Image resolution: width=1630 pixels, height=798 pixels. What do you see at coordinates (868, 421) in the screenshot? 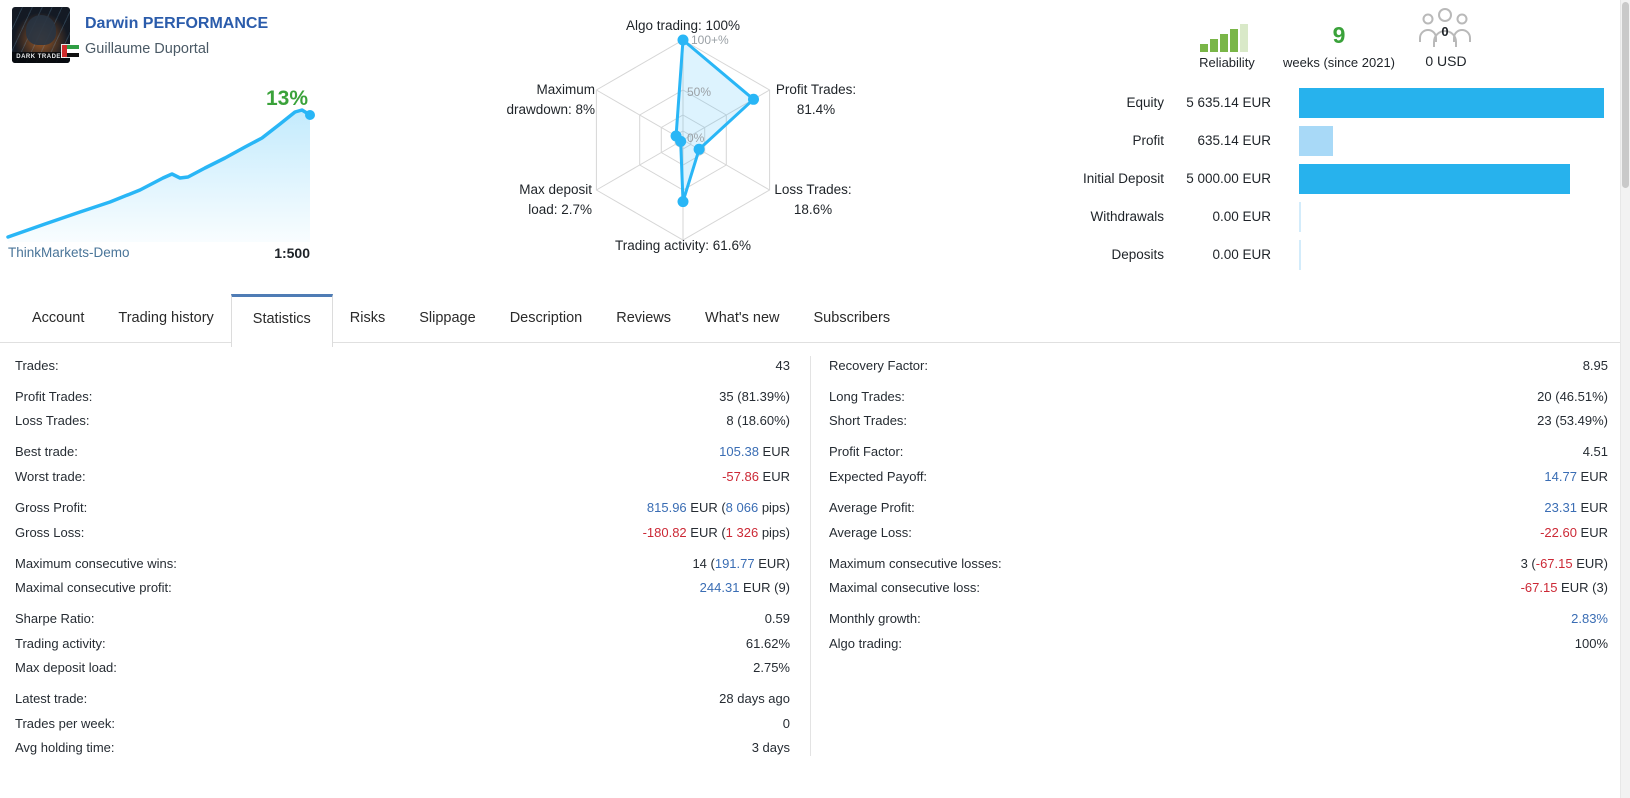
I see `stat-label: Short Trades:` at bounding box center [868, 421].